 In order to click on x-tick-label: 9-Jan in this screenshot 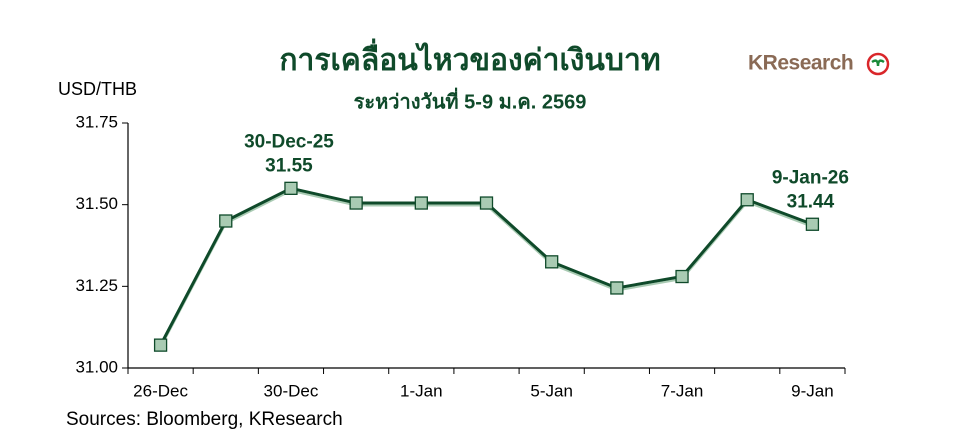, I will do `click(812, 390)`.